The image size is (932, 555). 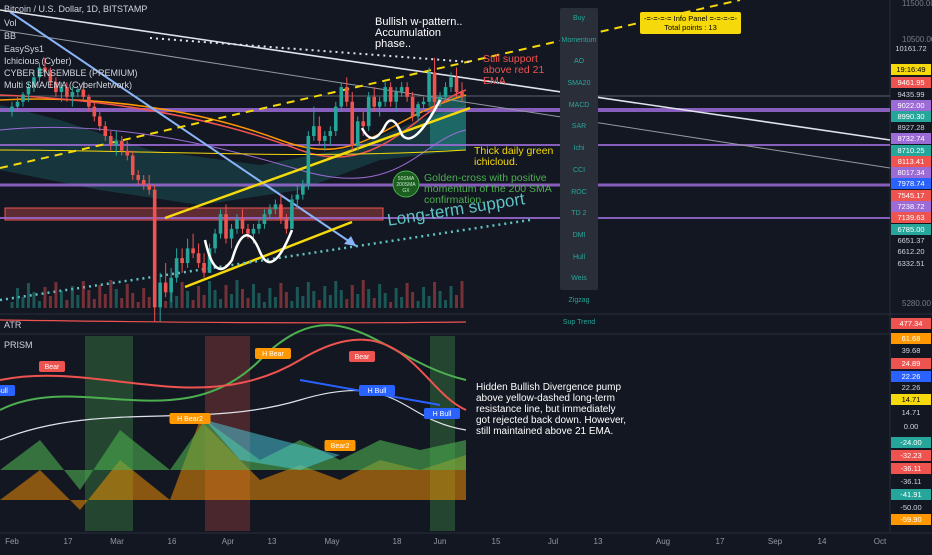 I want to click on x-axis-tick: Apr, so click(x=228, y=541).